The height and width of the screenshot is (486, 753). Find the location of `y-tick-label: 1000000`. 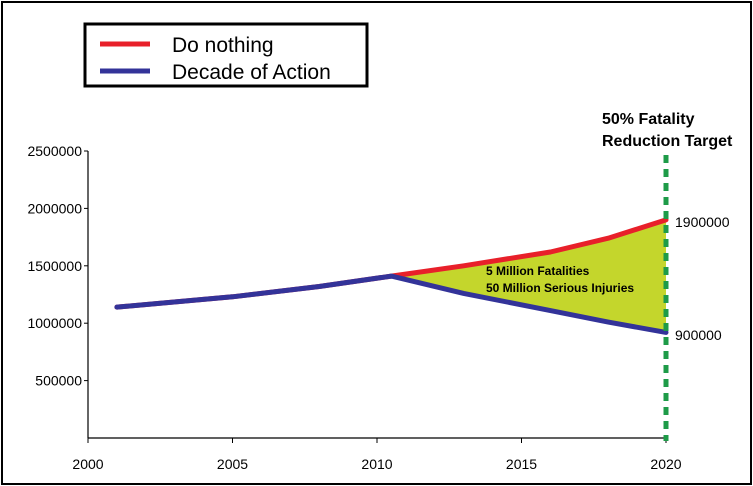

y-tick-label: 1000000 is located at coordinates (54, 323).